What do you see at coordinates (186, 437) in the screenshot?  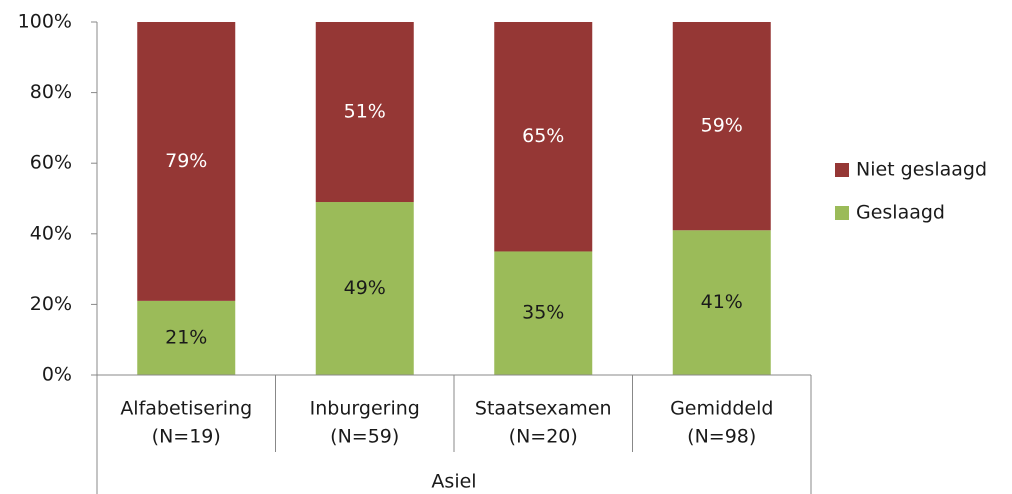 I see `x-tick-label: (N=19)` at bounding box center [186, 437].